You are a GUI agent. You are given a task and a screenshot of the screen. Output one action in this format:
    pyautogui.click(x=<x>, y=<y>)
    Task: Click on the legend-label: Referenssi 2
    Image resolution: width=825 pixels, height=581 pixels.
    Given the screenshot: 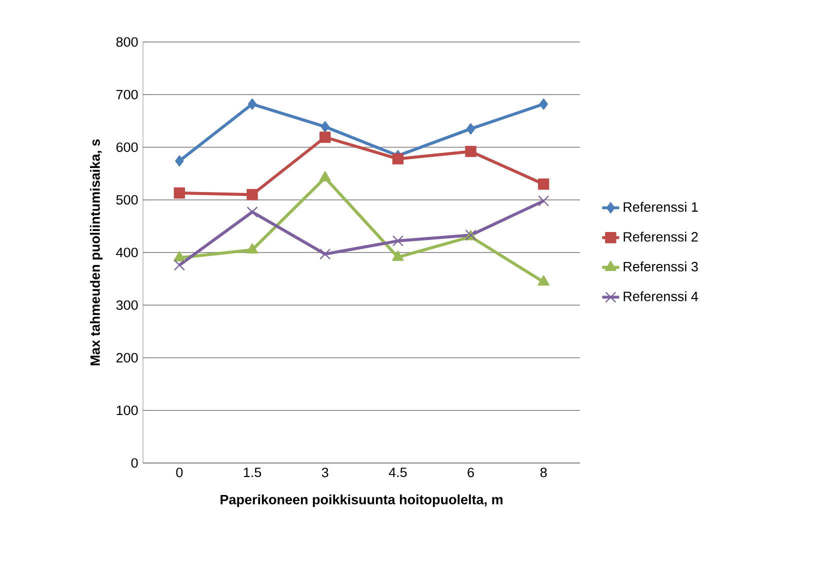 What is the action you would take?
    pyautogui.click(x=661, y=237)
    